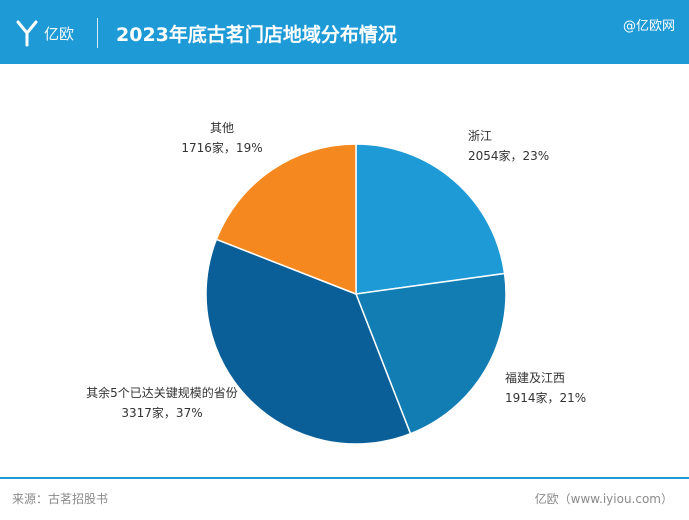  What do you see at coordinates (603, 499) in the screenshot?
I see `brand-note: 亿欧（www.iyiou.com）` at bounding box center [603, 499].